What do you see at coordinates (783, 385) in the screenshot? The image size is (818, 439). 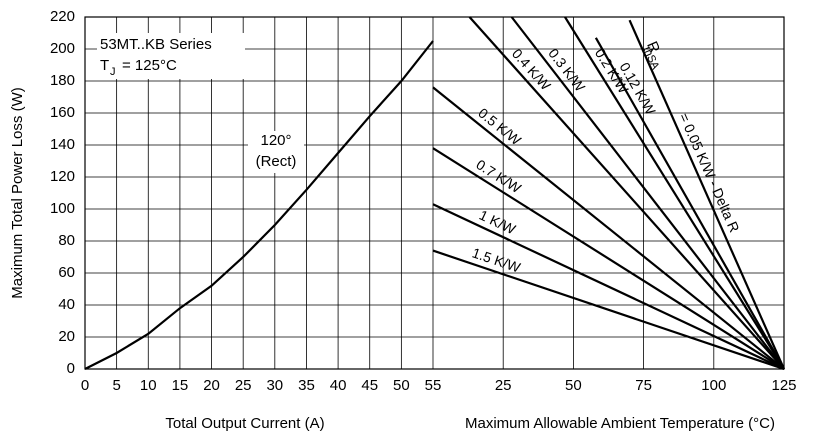 I see `x-tick-label: 125` at bounding box center [783, 385].